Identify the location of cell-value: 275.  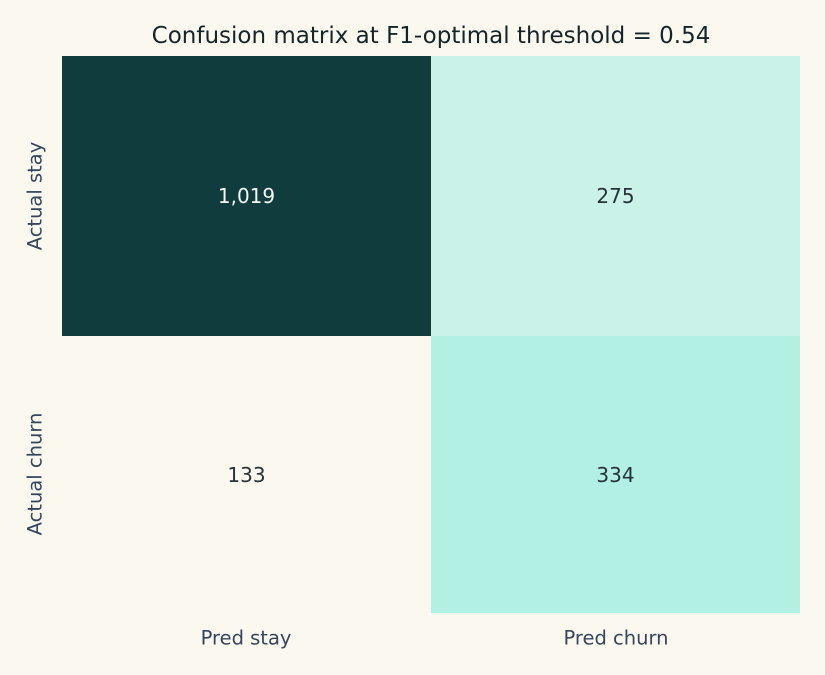
(615, 196).